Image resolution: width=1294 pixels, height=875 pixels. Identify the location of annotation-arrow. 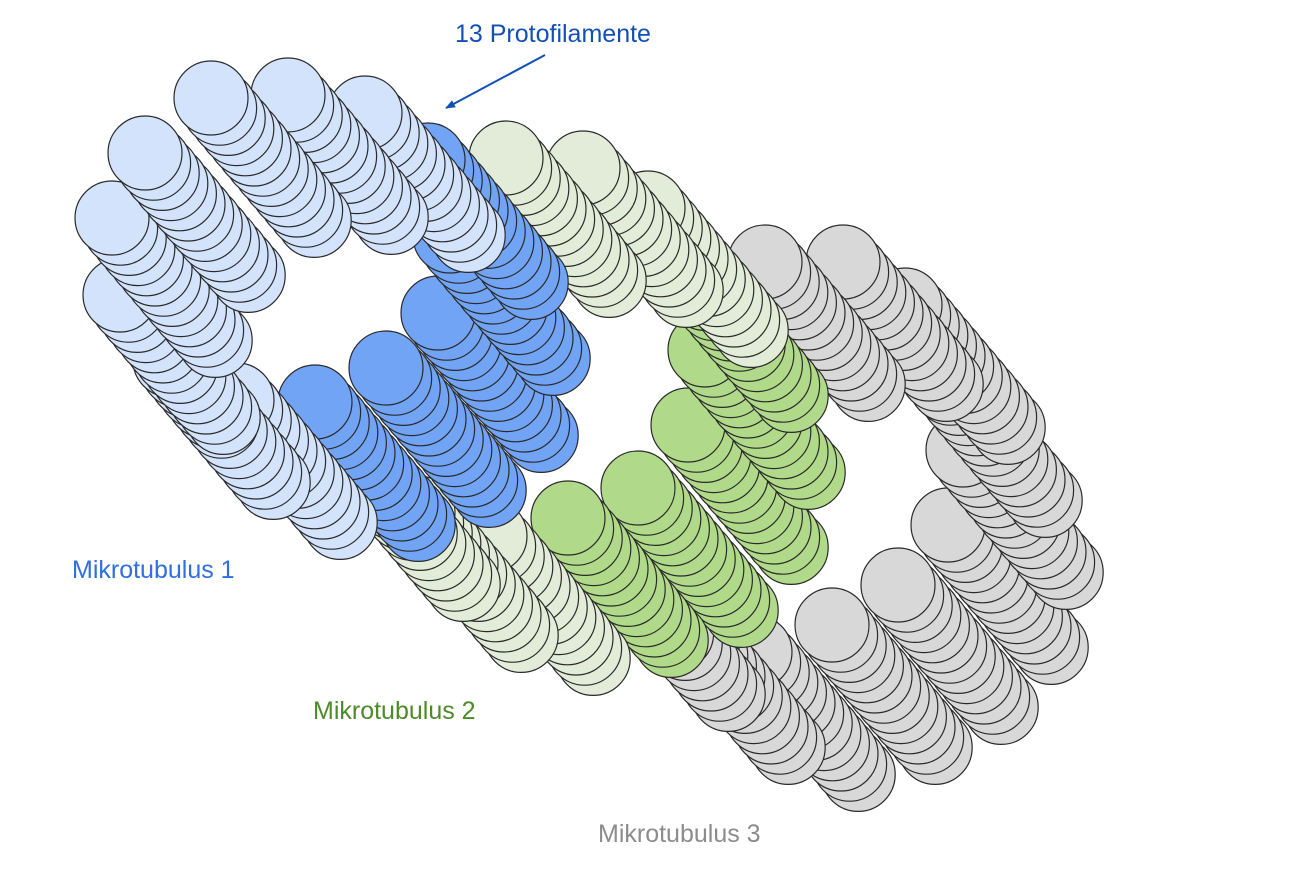
(495, 81).